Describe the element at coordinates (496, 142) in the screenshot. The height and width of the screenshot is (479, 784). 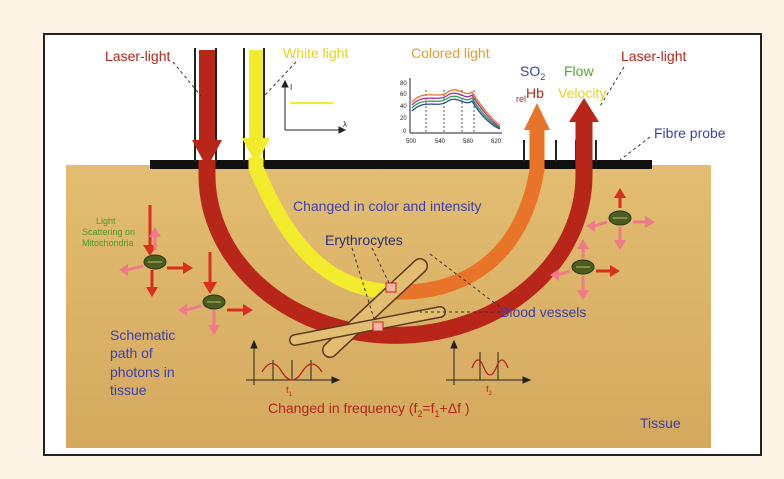
I see `svg-text: 620` at that location.